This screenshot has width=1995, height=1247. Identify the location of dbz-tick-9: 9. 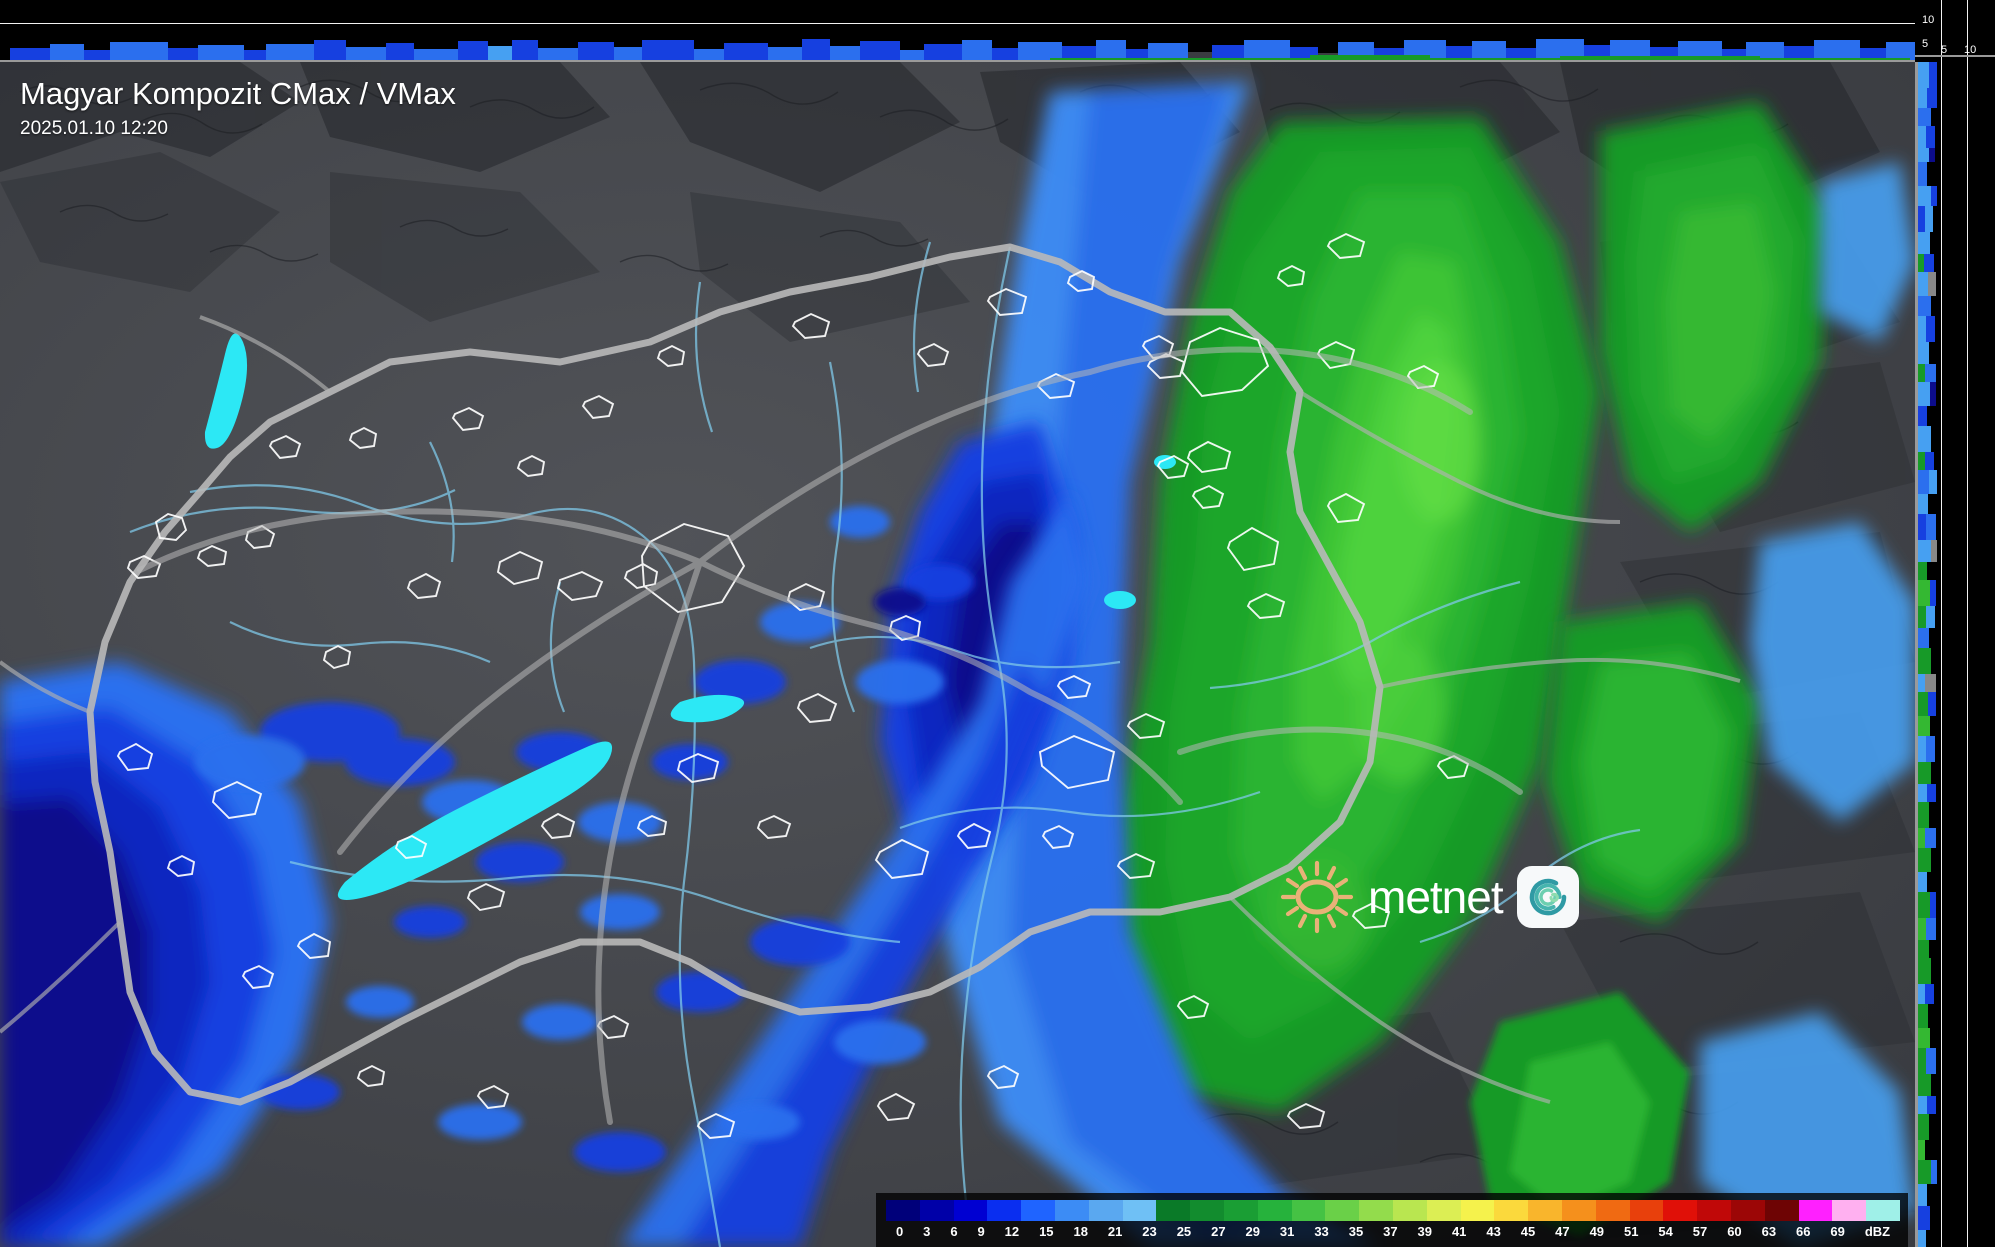
(981, 1231).